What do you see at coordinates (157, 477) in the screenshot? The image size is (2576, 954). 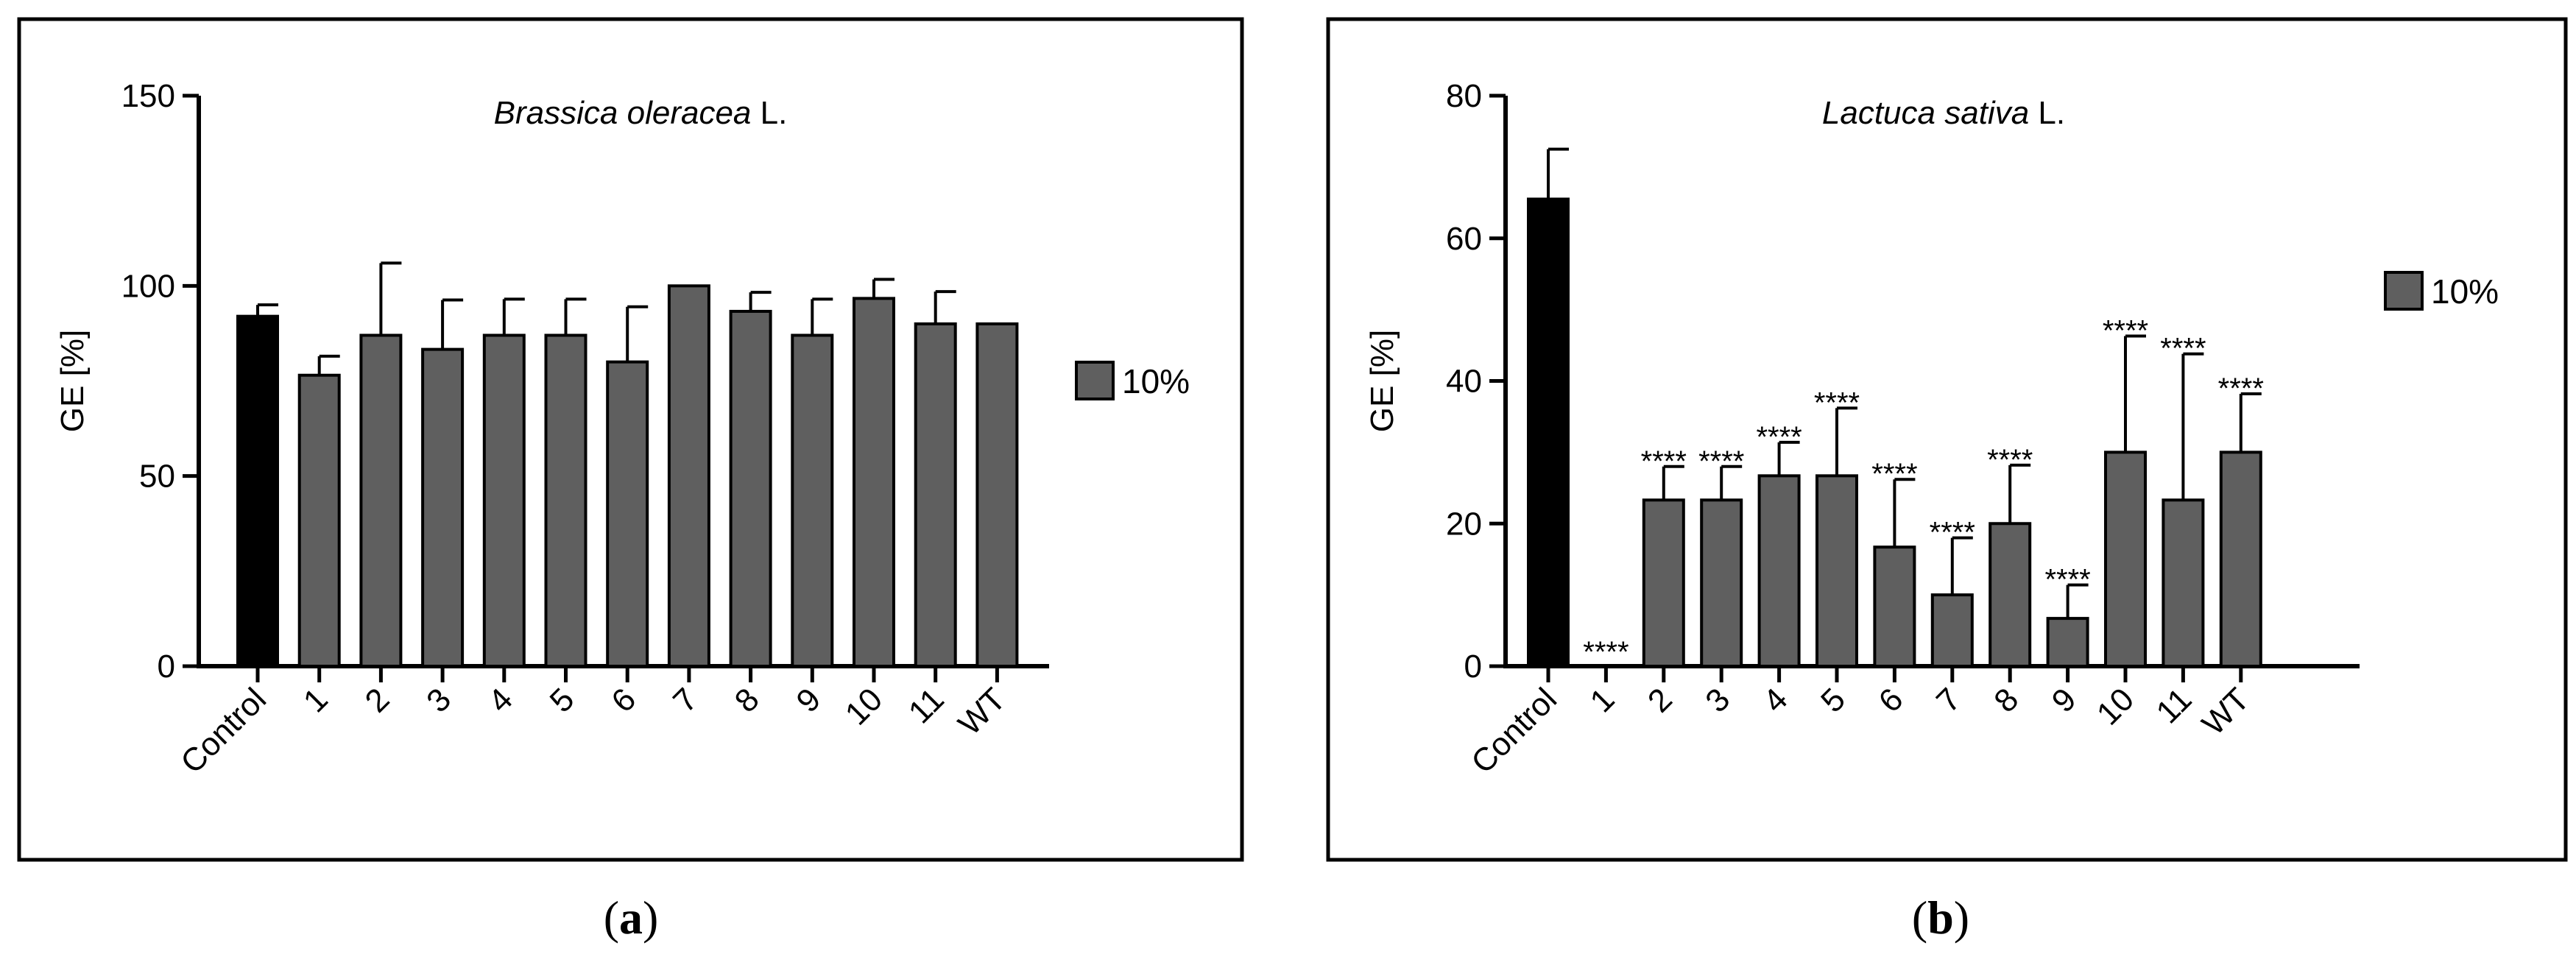 I see `chart-a-ytick-label: 50` at bounding box center [157, 477].